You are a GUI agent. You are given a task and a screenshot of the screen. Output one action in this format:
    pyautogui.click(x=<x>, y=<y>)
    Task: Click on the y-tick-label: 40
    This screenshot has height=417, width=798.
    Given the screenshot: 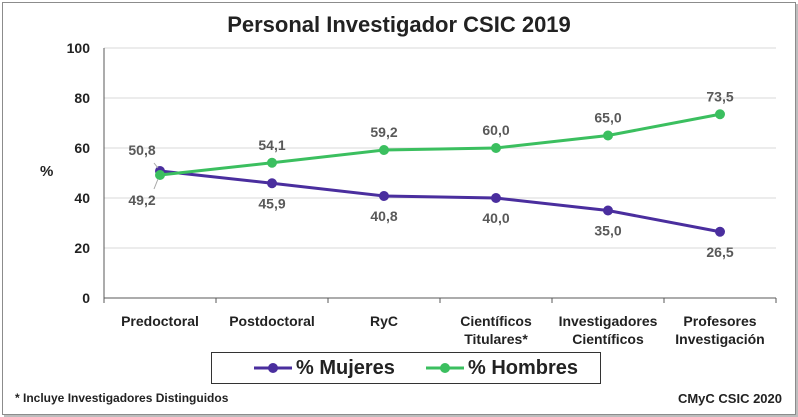 What is the action you would take?
    pyautogui.click(x=82, y=198)
    